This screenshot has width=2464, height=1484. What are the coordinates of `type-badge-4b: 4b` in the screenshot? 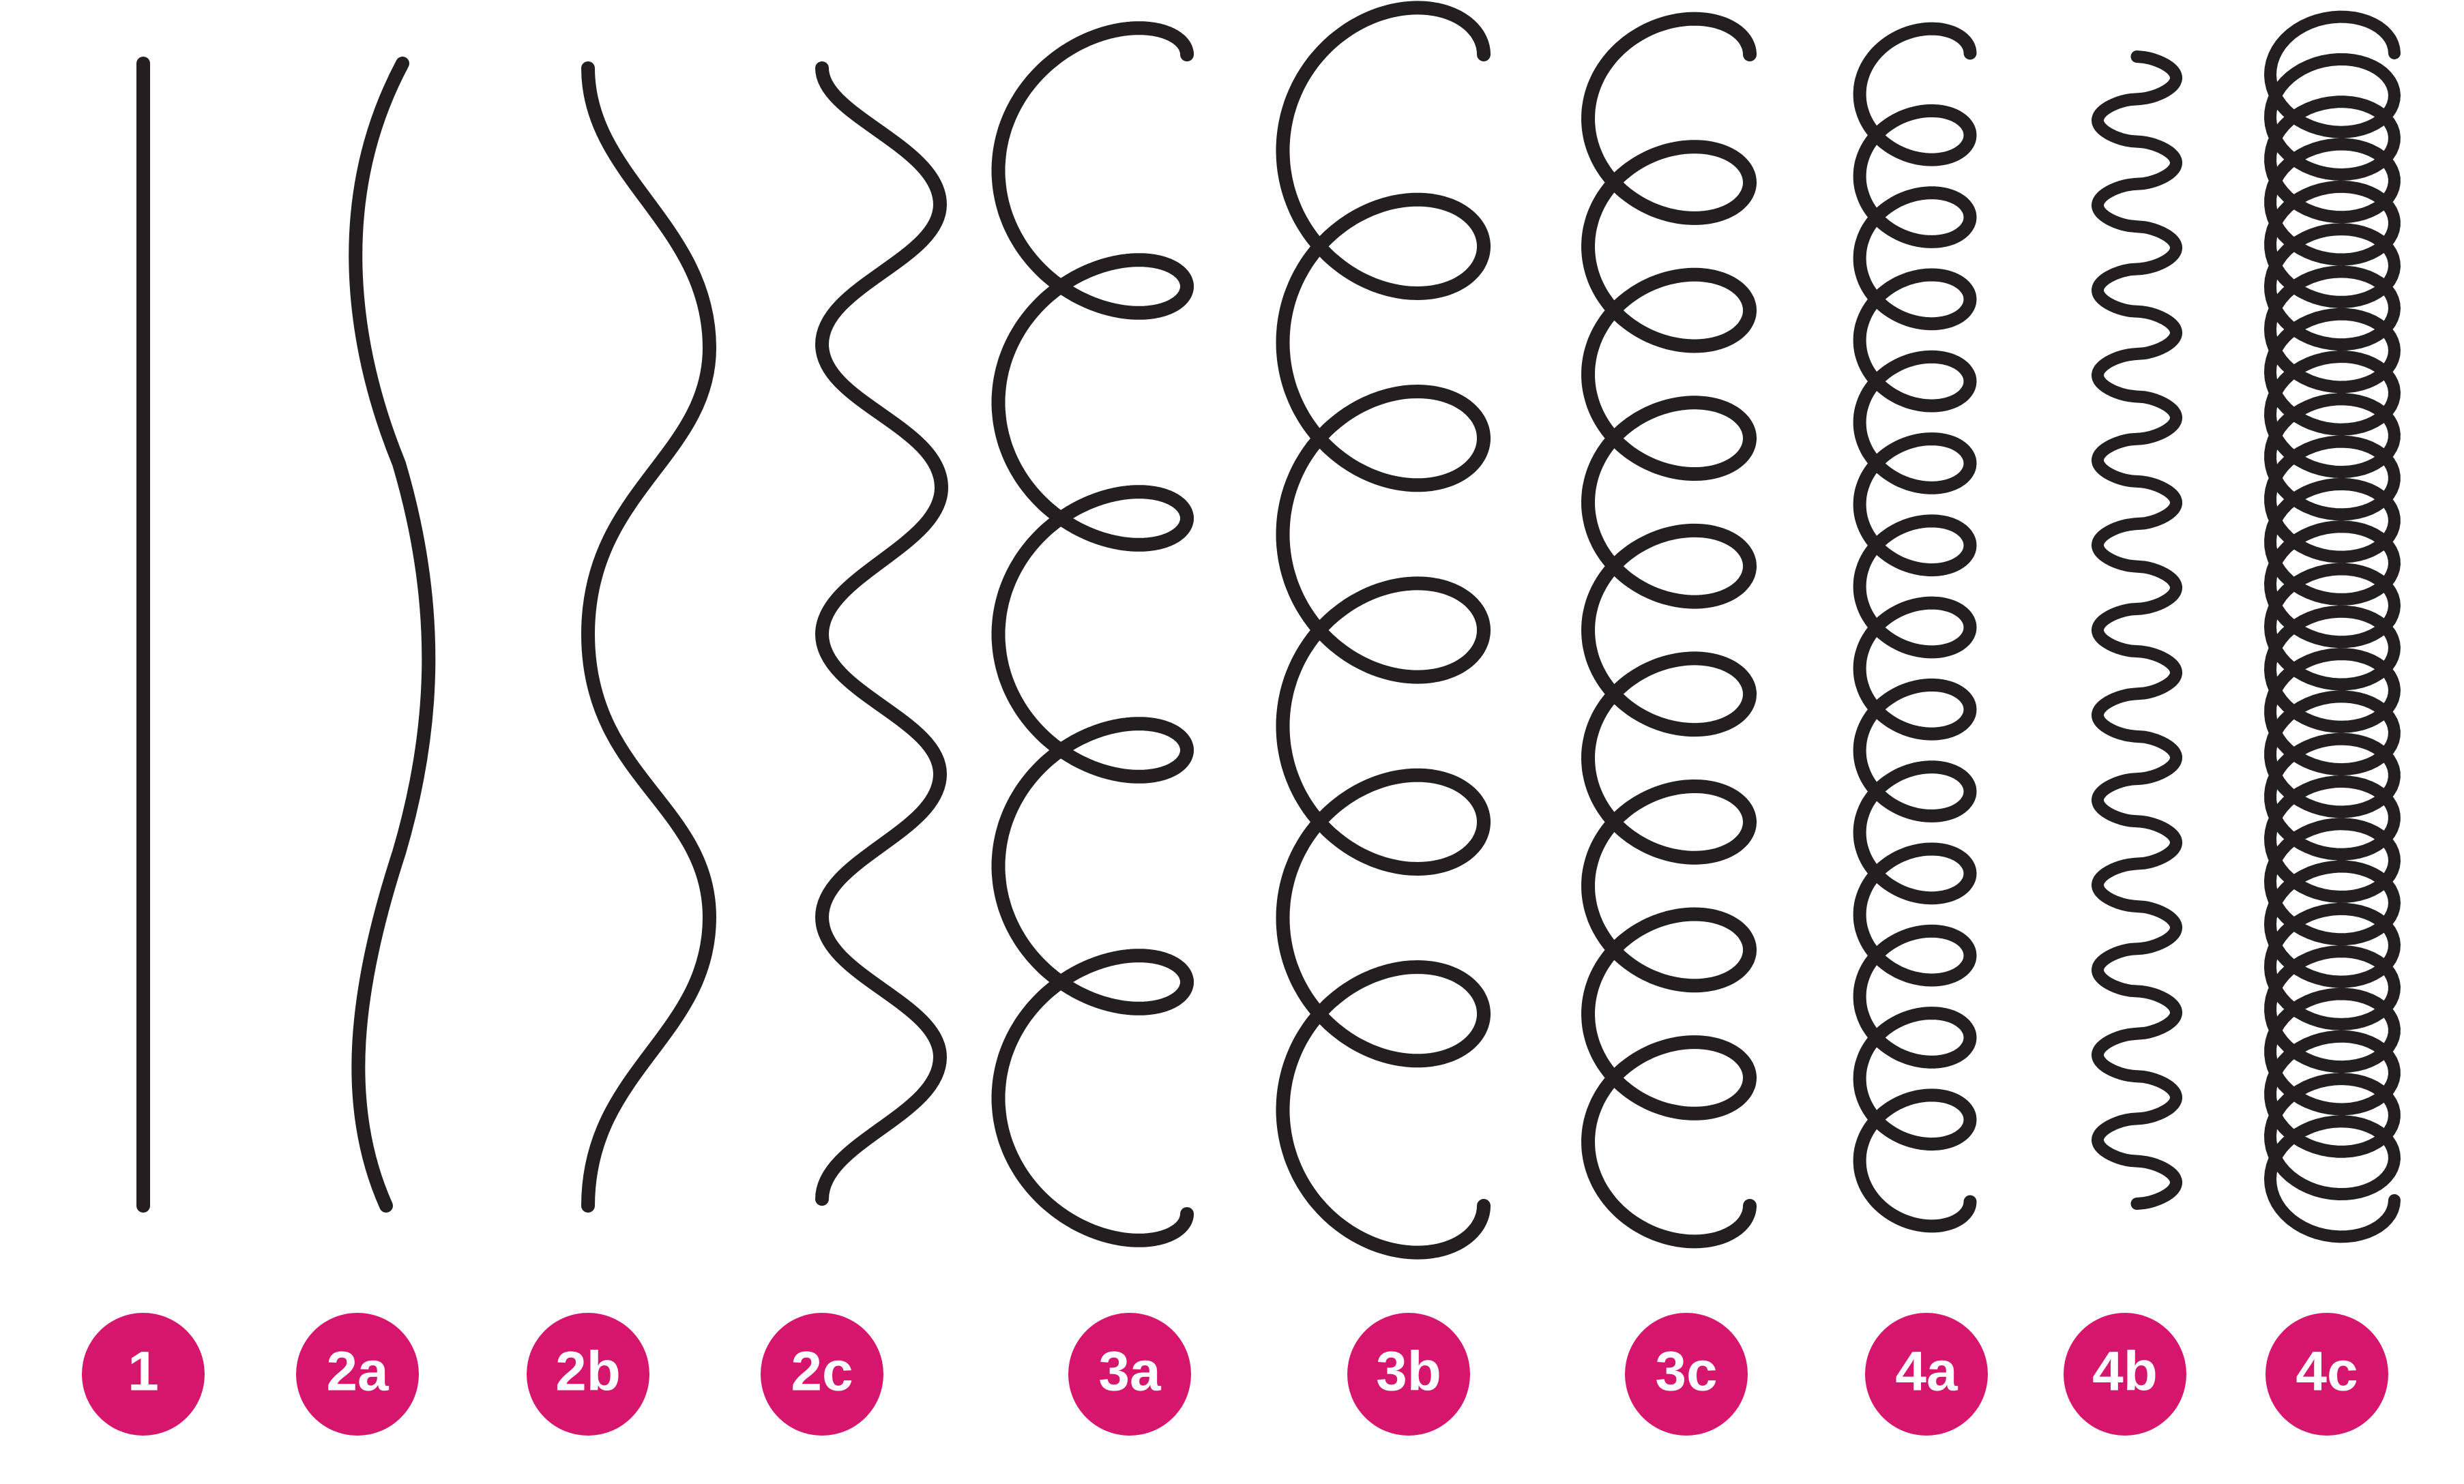 It's located at (2125, 1374).